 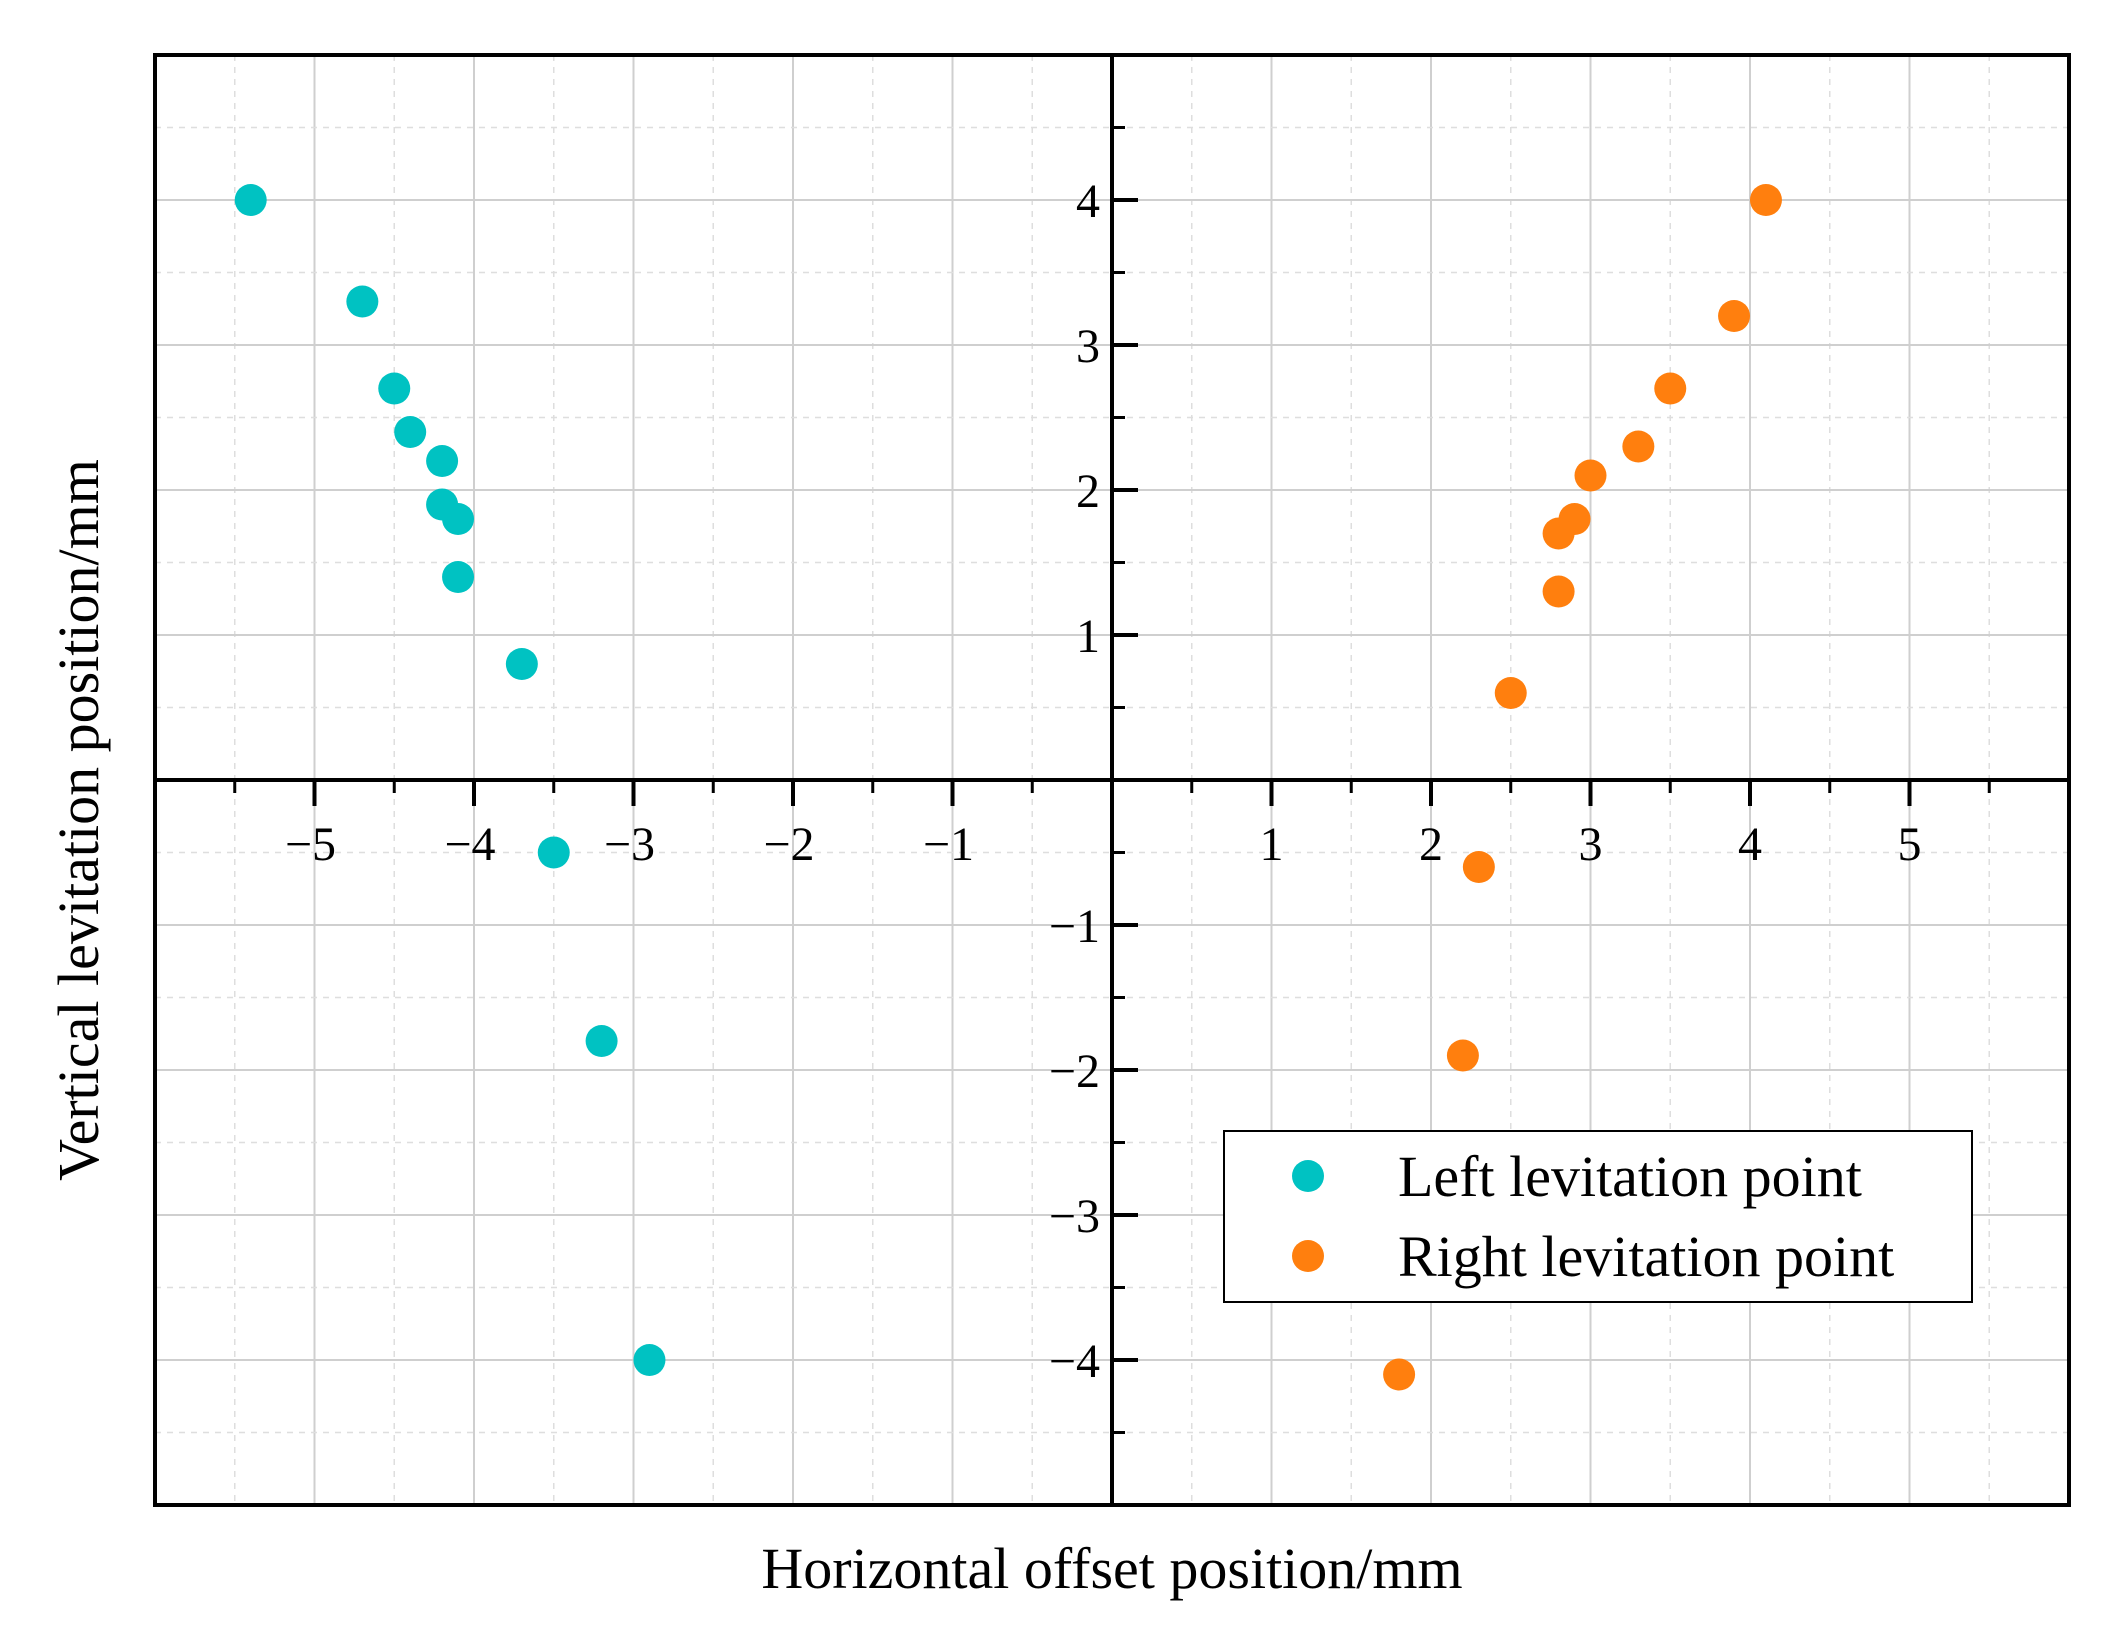 I want to click on legend-label-left-levitation-point: Left levitation point, so click(x=1630, y=1176).